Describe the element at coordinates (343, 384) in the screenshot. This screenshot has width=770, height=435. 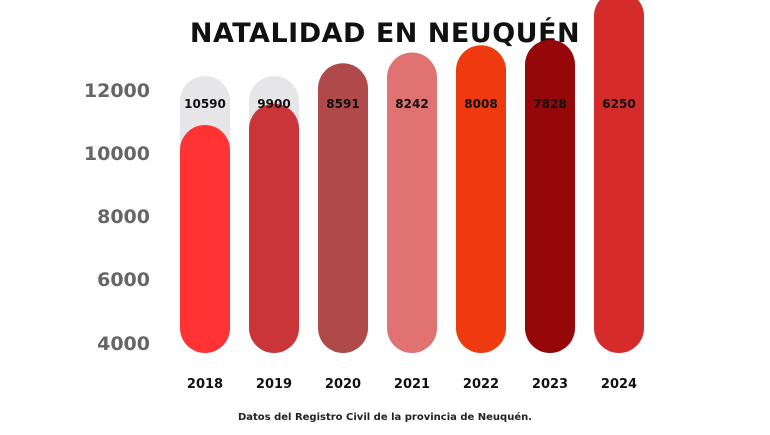
I see `x-tick-label-2020: 2020` at that location.